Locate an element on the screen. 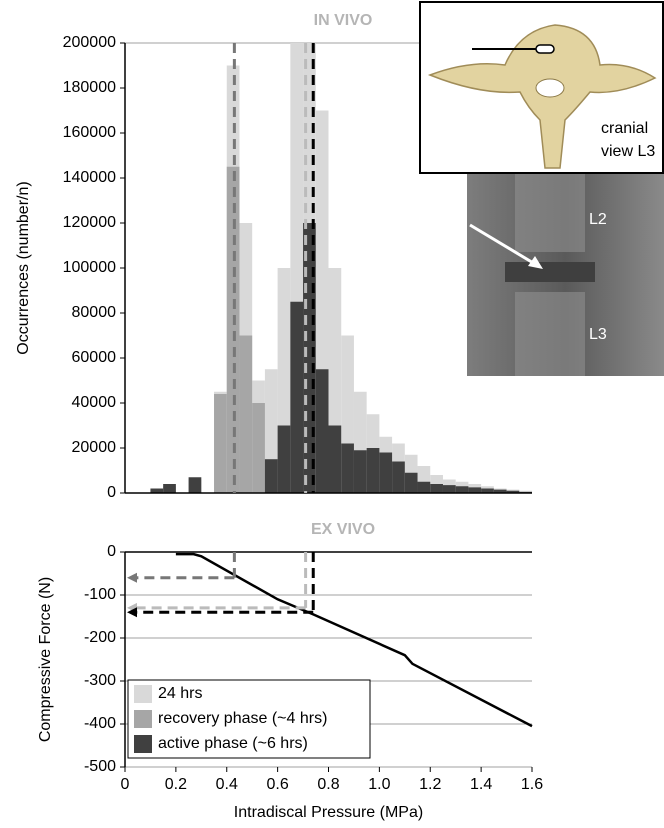 This screenshot has width=664, height=828. x-axis-label: Intradiscal Pressure (MPa) is located at coordinates (328, 812).